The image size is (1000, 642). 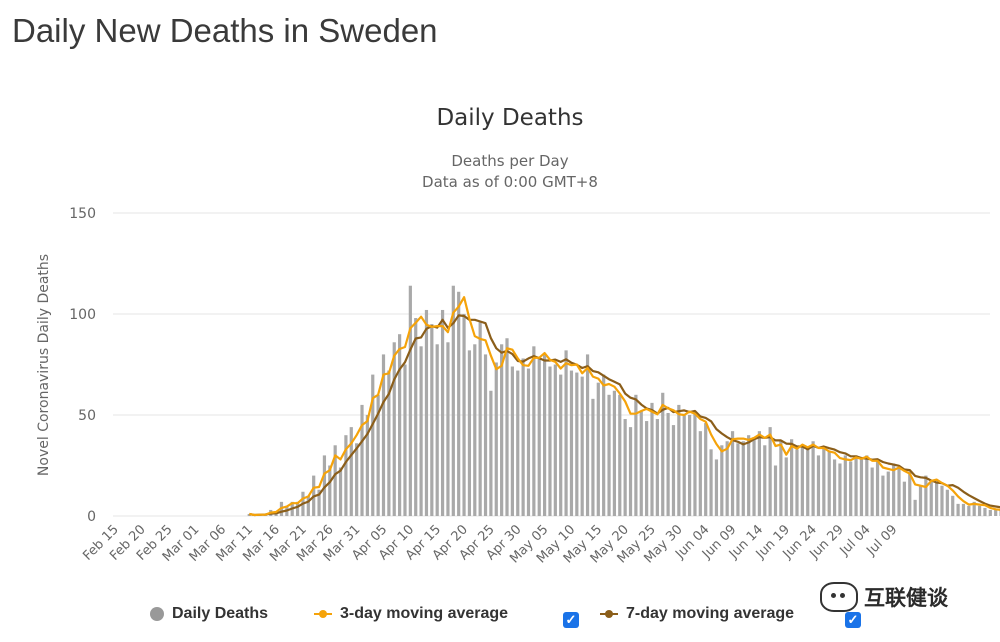 What do you see at coordinates (509, 118) in the screenshot?
I see `chart-title: Daily Deaths` at bounding box center [509, 118].